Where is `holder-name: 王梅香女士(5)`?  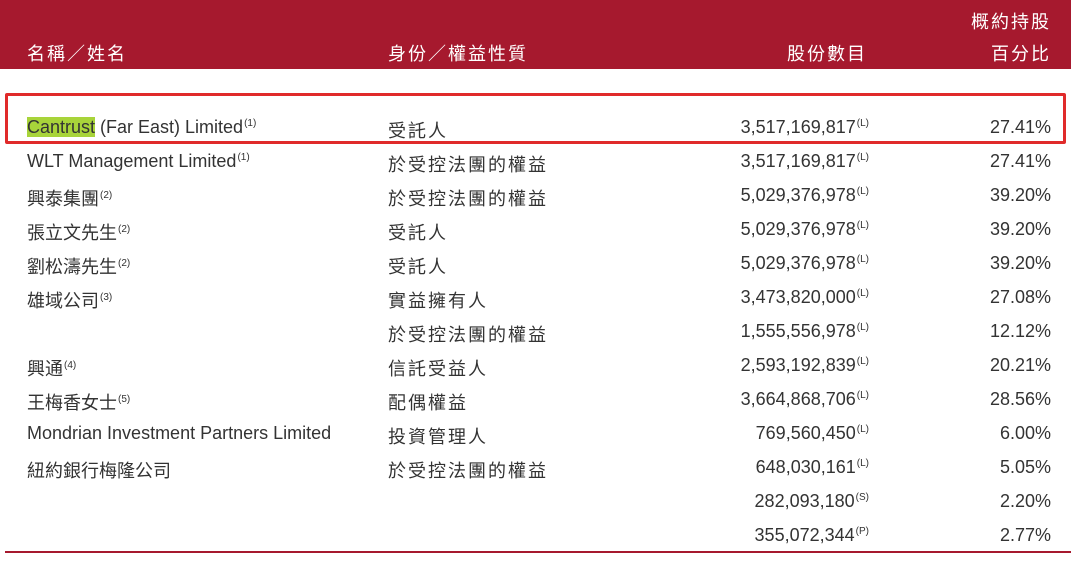
holder-name: 王梅香女士(5) is located at coordinates (79, 403).